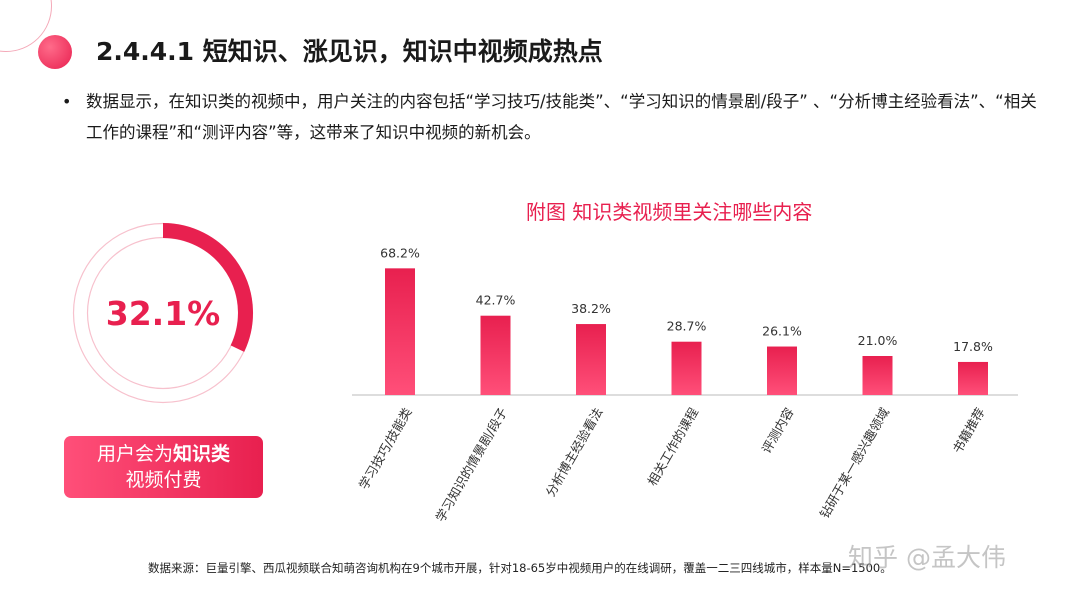 The image size is (1080, 603). What do you see at coordinates (878, 340) in the screenshot?
I see `bar-value-label-6: 21.0%` at bounding box center [878, 340].